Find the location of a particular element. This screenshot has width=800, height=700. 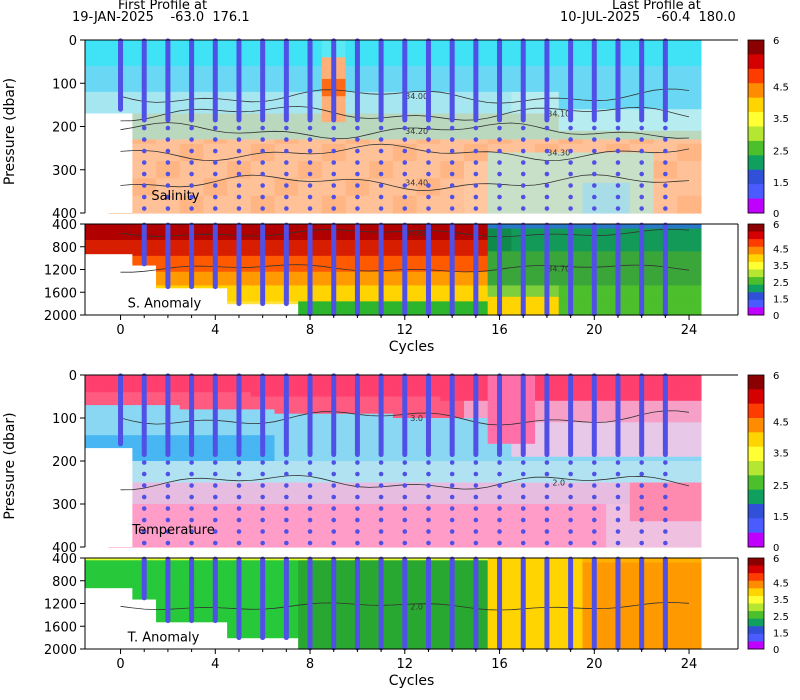

y-tick-label: 0 is located at coordinates (73, 41).